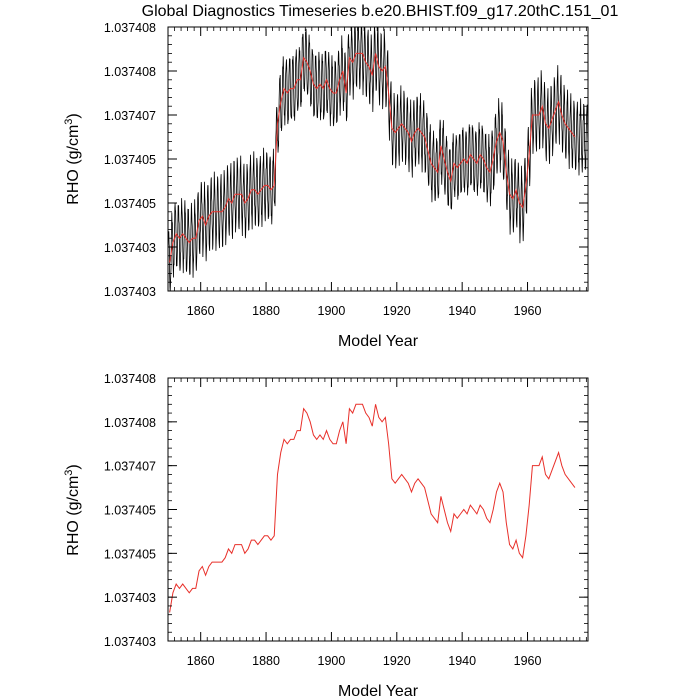 This screenshot has height=700, width=700. I want to click on top-x-axis-label: Model Year, so click(378, 341).